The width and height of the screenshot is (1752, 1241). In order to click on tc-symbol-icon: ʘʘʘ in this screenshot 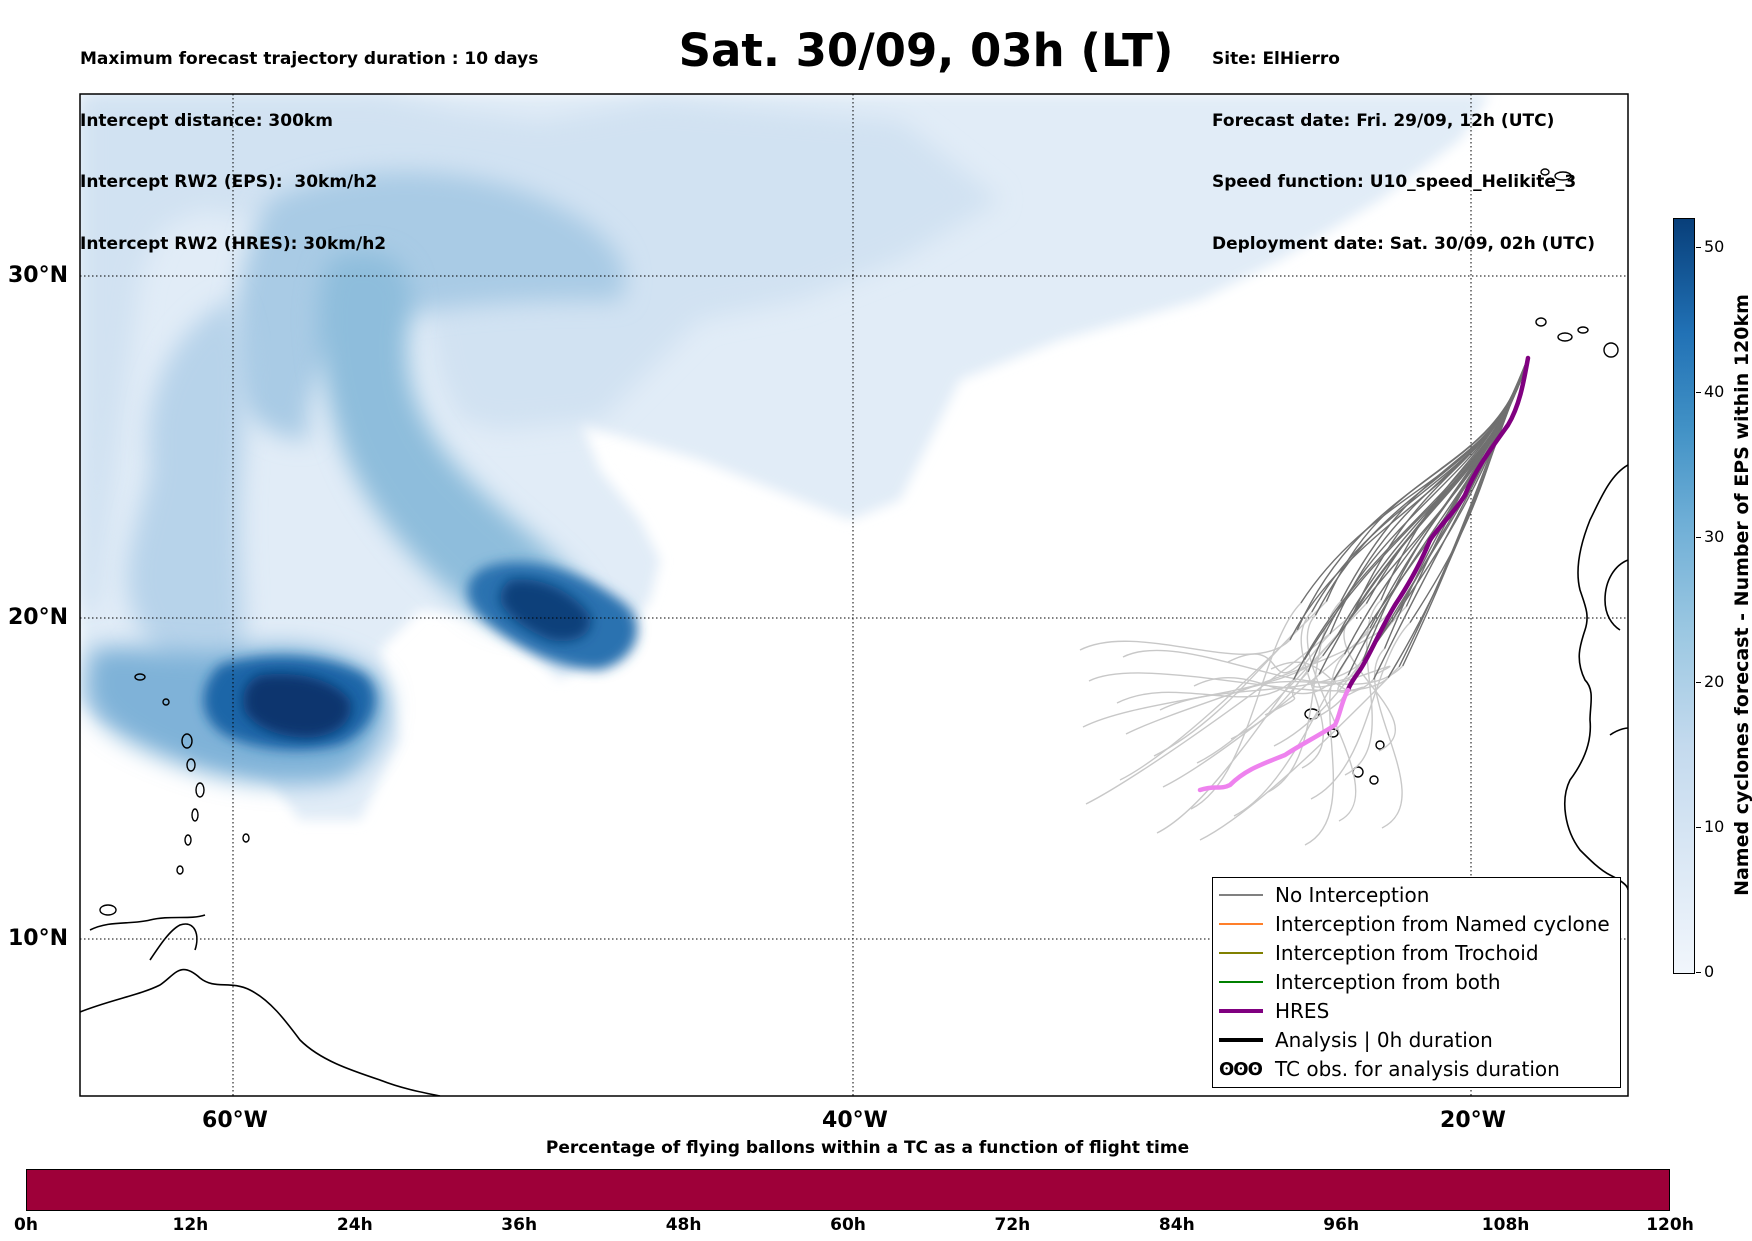, I will do `click(1241, 1069)`.